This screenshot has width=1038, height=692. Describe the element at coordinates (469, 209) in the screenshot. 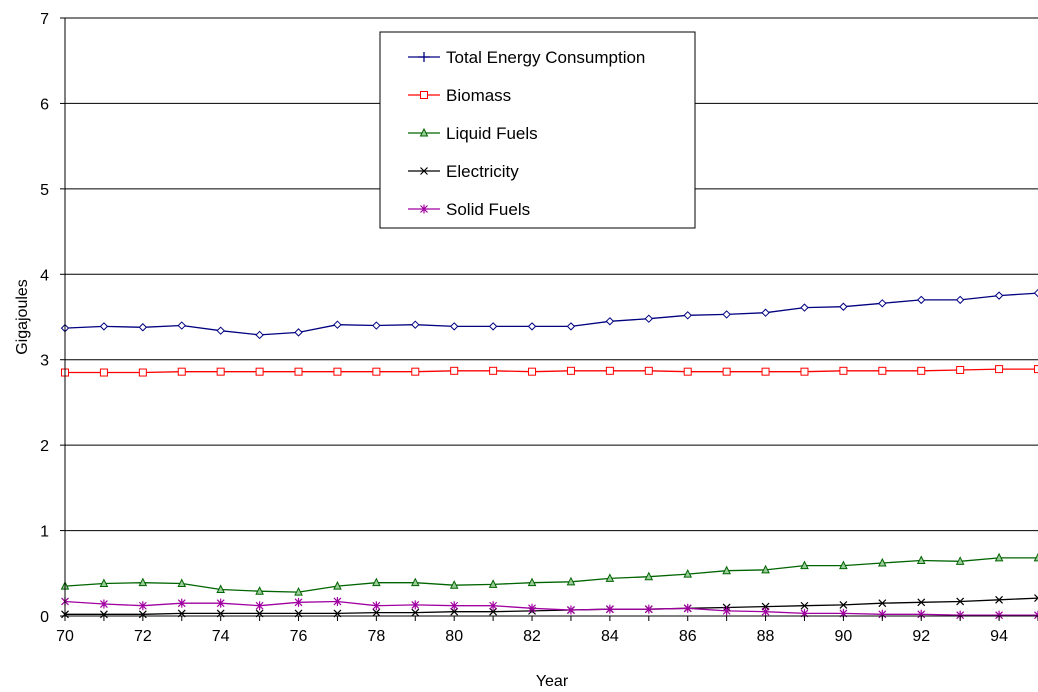

I see `legend-item: Solid Fuels` at that location.